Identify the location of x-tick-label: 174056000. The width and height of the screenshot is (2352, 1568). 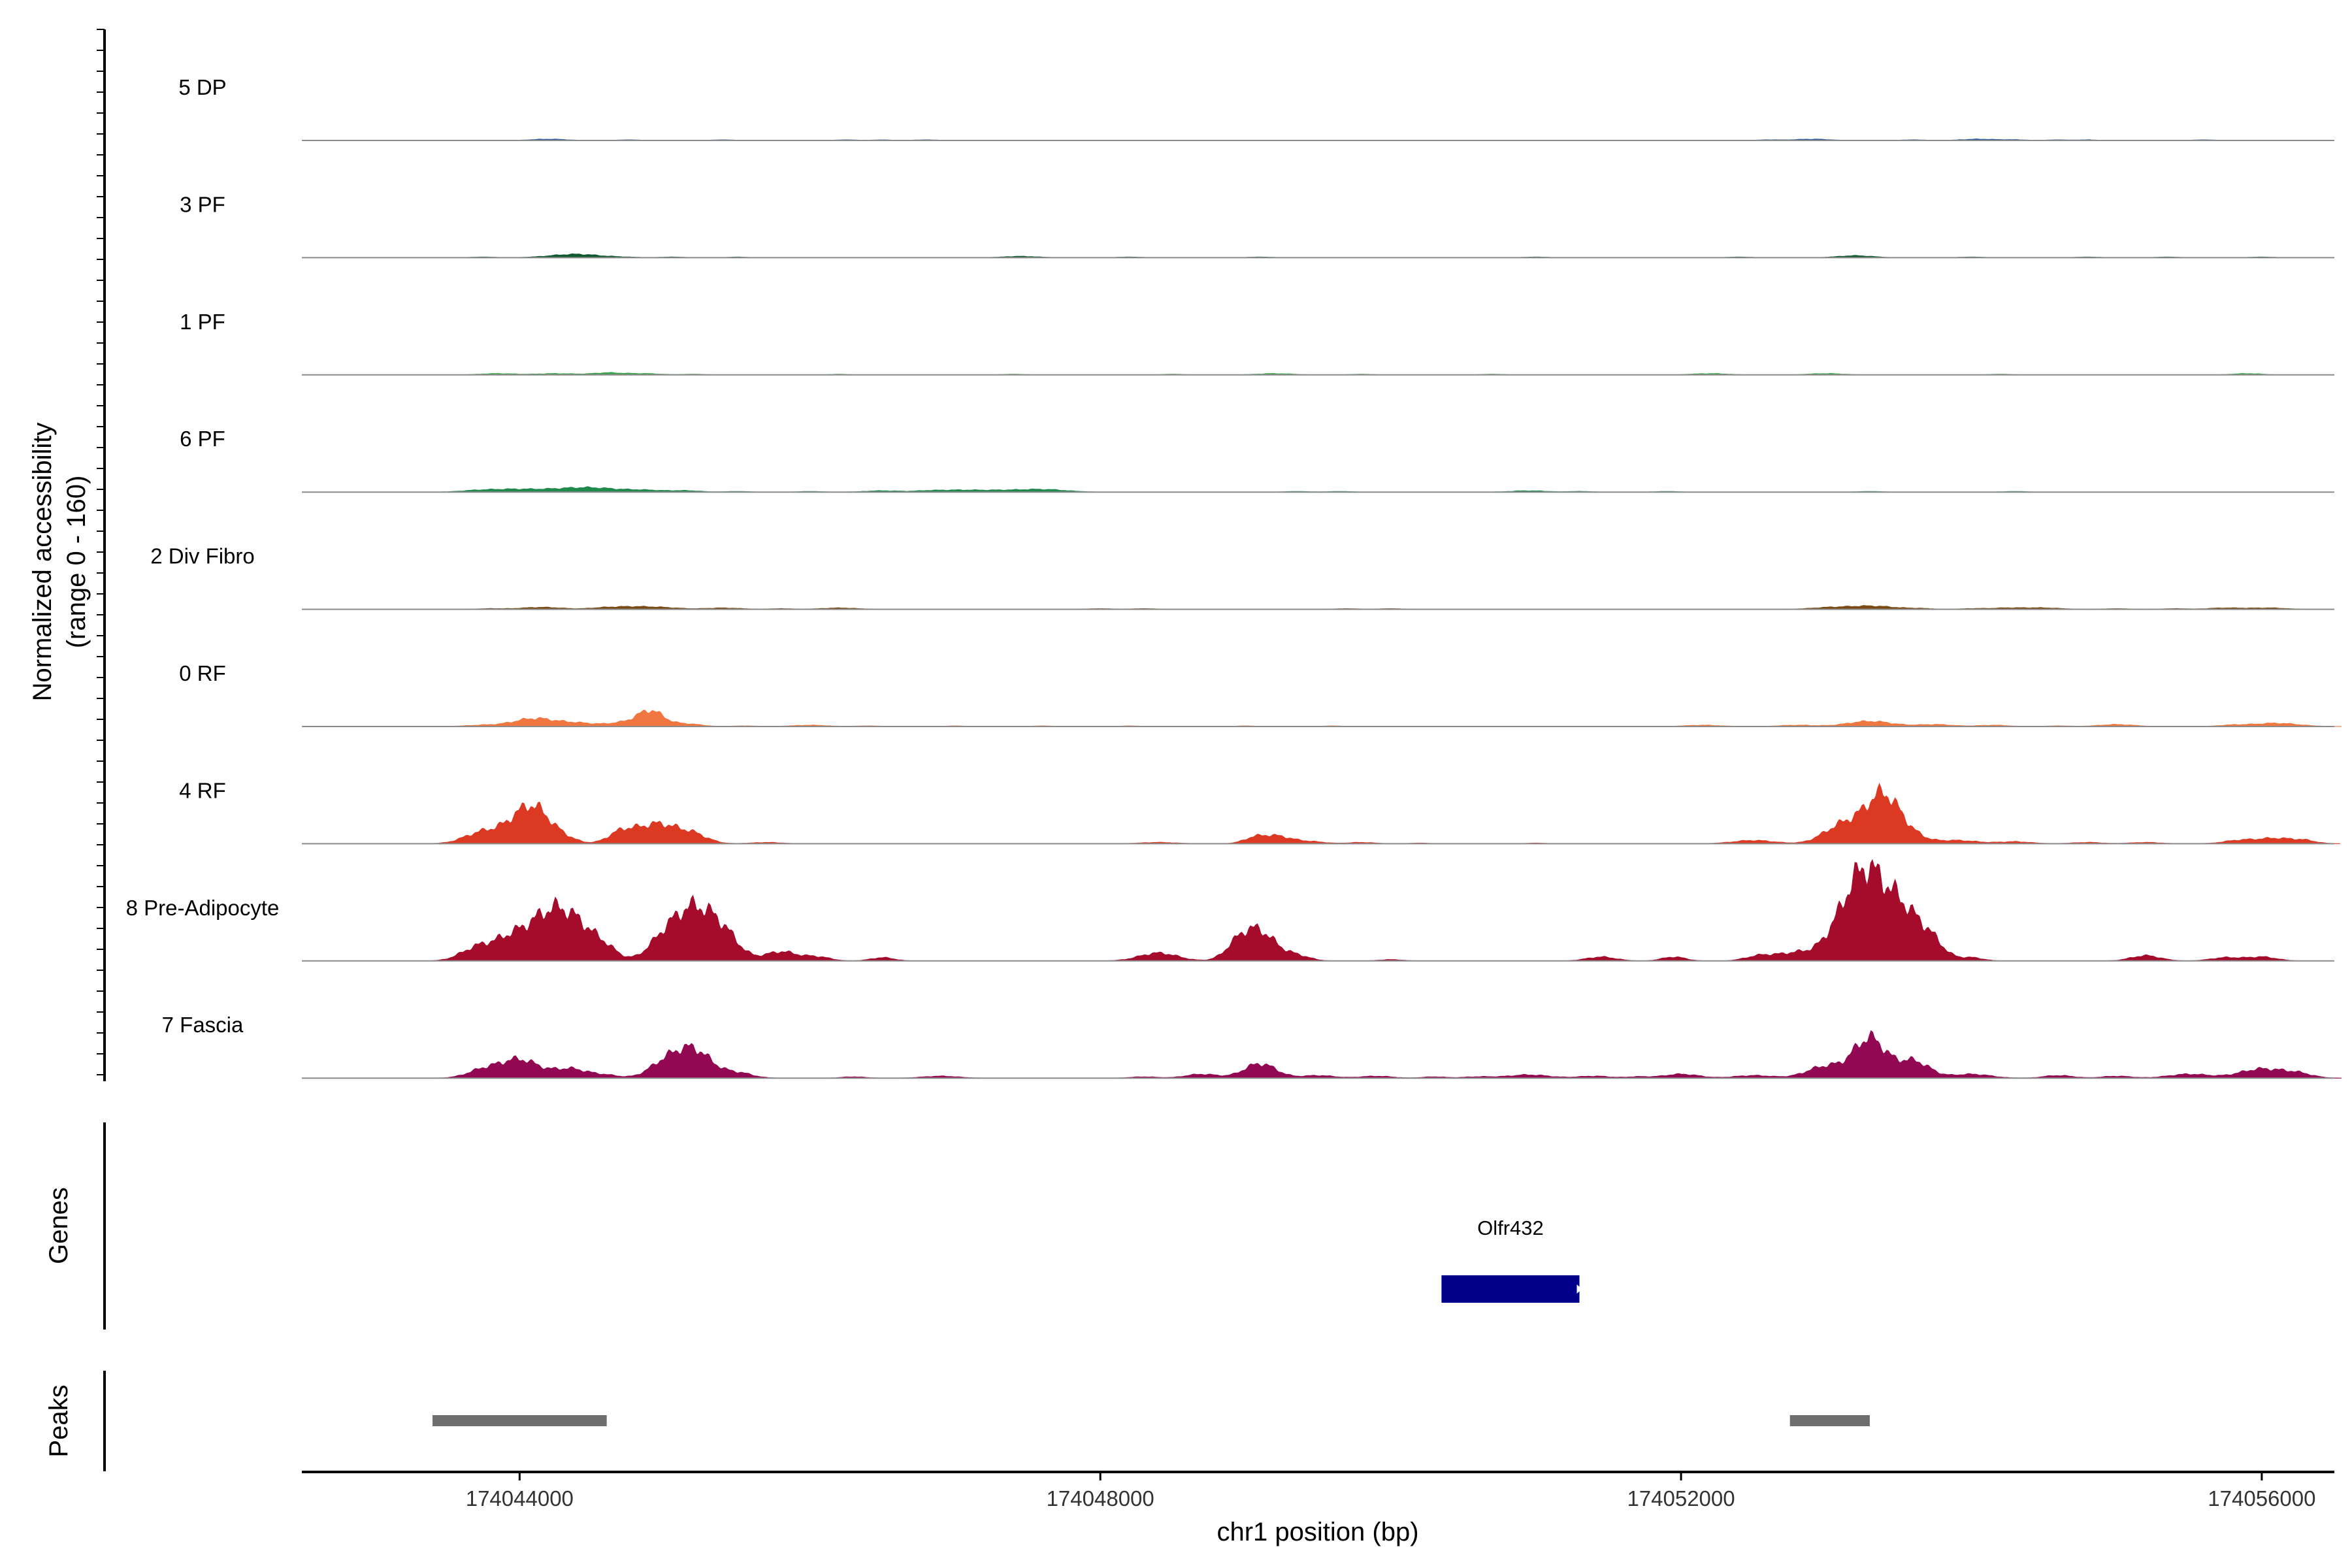
(2261, 1498).